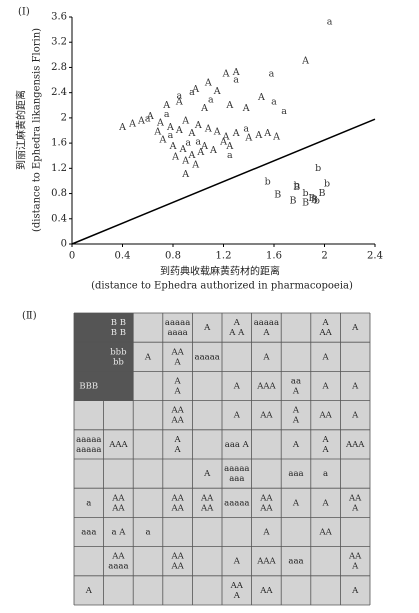 This screenshot has height=613, width=419. Describe the element at coordinates (118, 362) in the screenshot. I see `som-cell-label: bb` at that location.